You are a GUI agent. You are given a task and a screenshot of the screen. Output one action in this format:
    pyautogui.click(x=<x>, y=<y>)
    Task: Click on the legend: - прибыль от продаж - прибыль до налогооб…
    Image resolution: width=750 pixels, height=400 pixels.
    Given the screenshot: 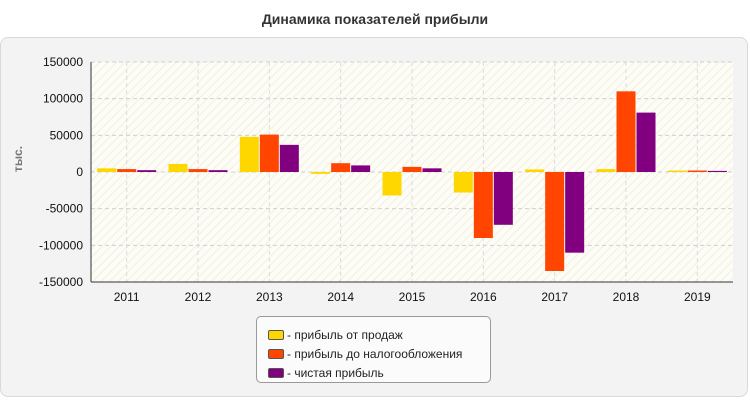 What is the action you would take?
    pyautogui.click(x=373, y=349)
    